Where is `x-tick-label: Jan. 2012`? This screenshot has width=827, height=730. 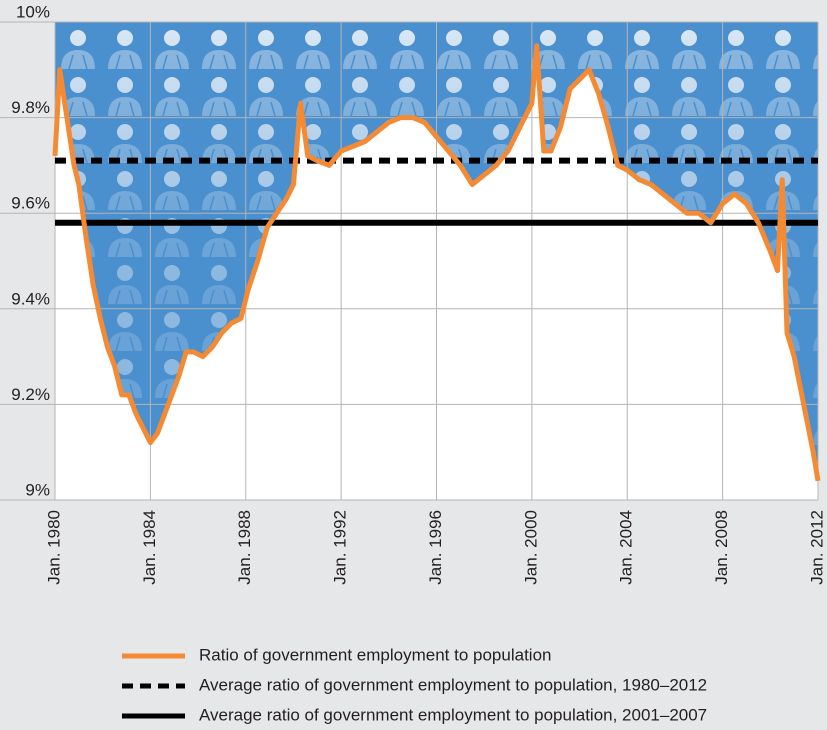
x-tick-label: Jan. 2012 is located at coordinates (816, 547).